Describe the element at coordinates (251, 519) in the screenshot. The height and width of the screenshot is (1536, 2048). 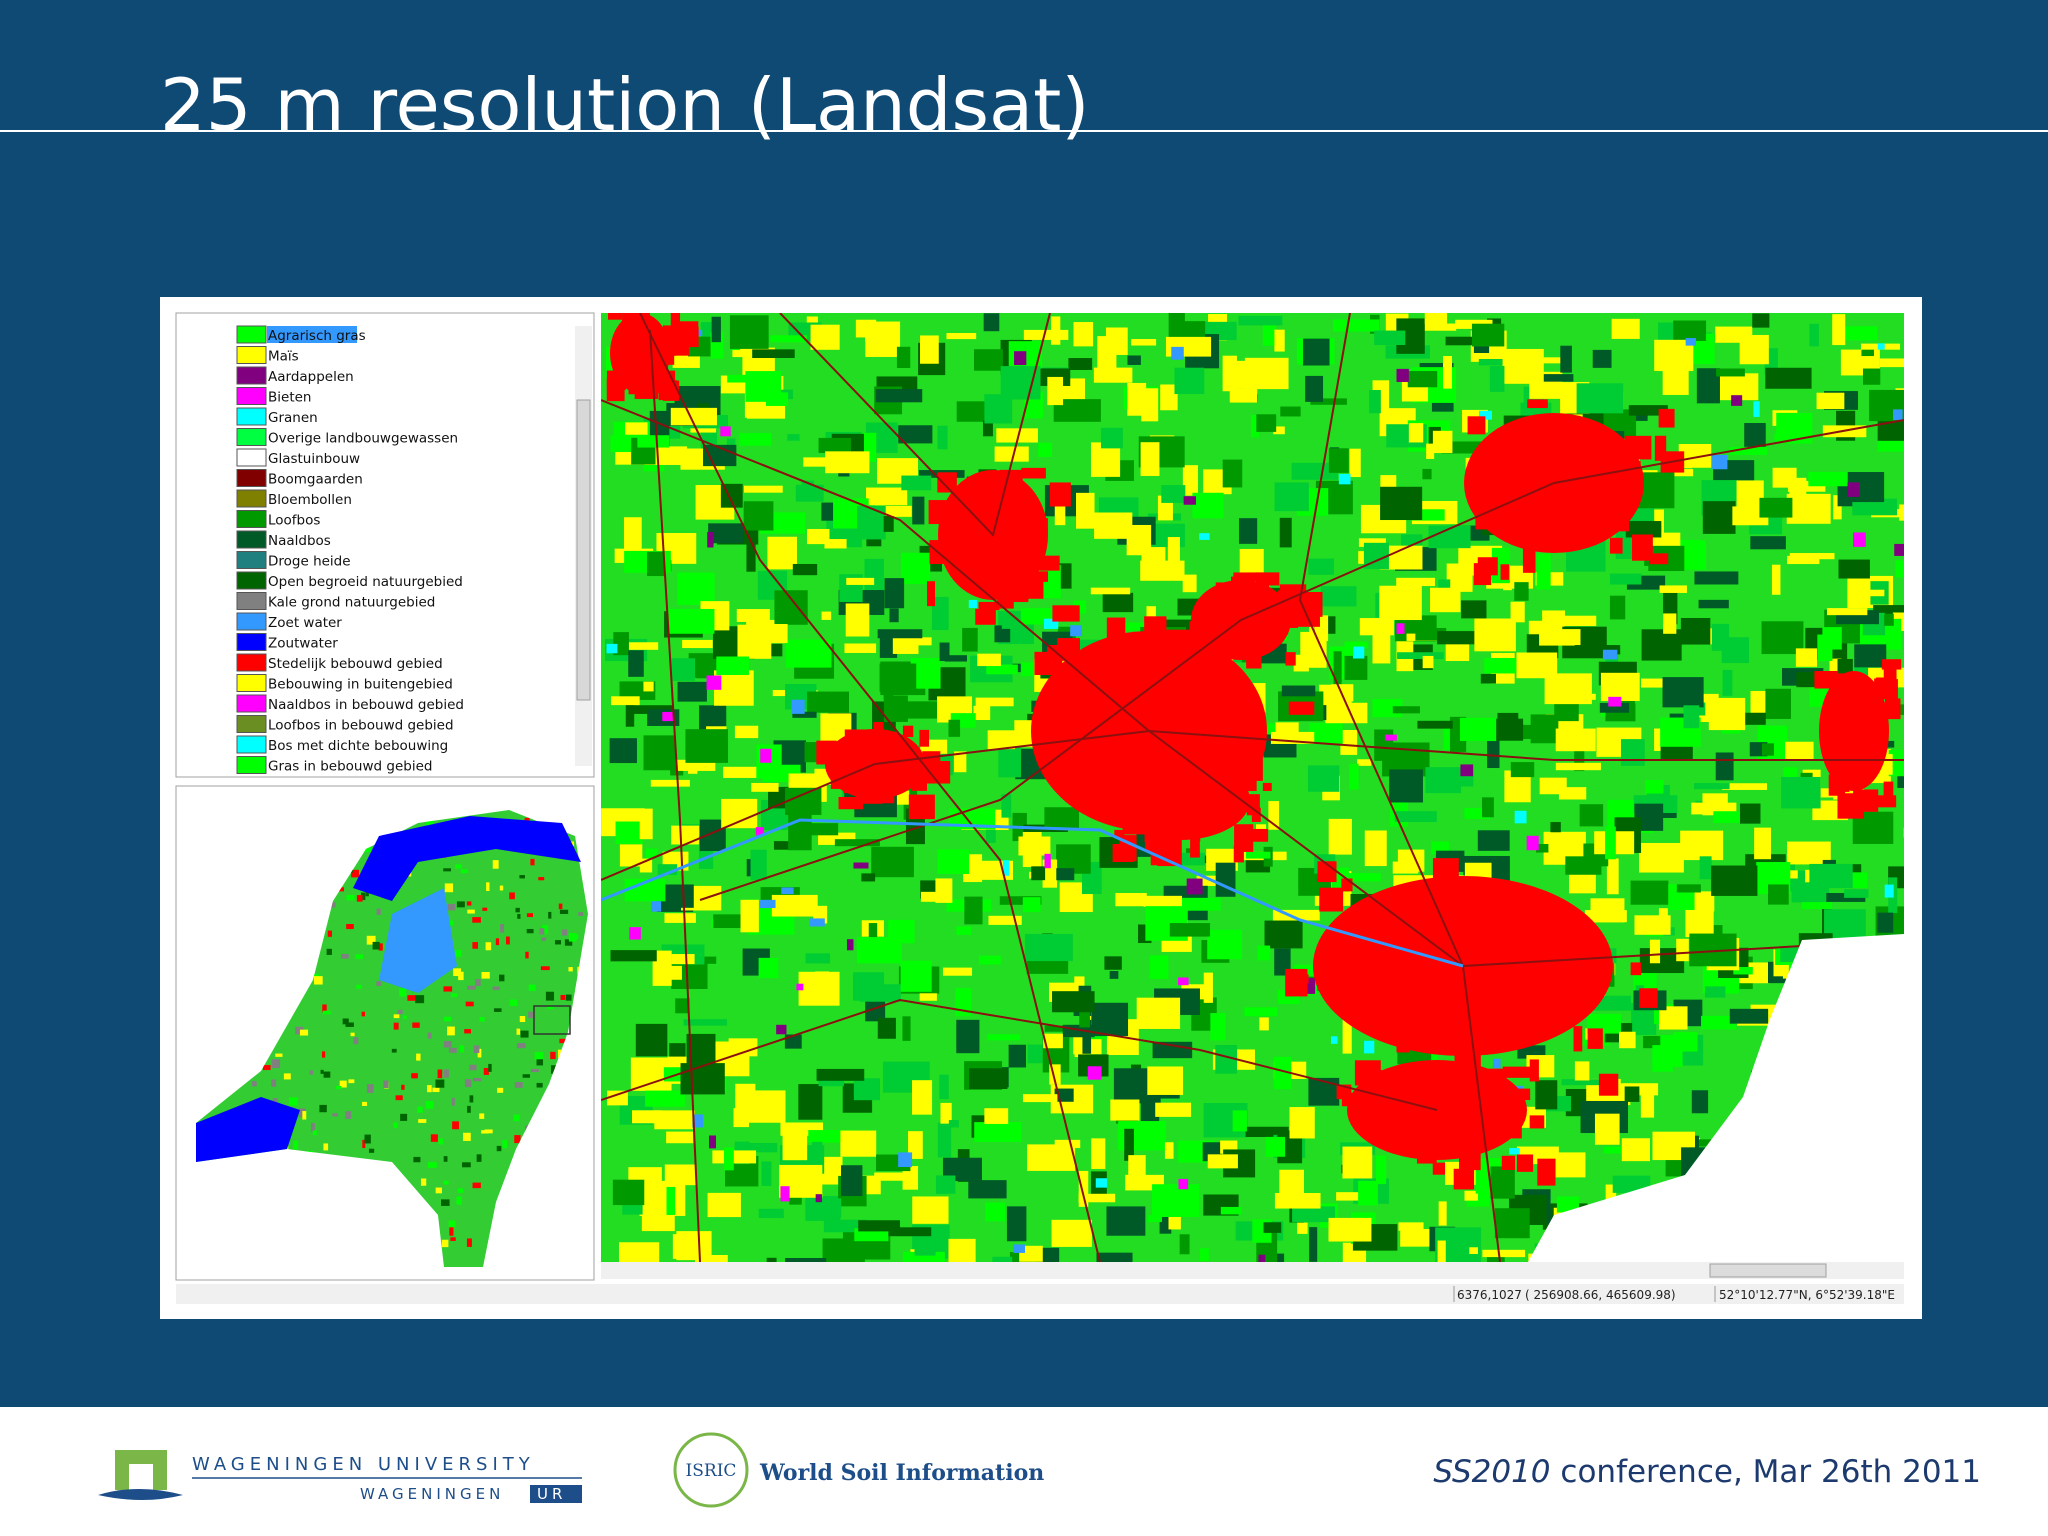
I see `legend-swatch` at that location.